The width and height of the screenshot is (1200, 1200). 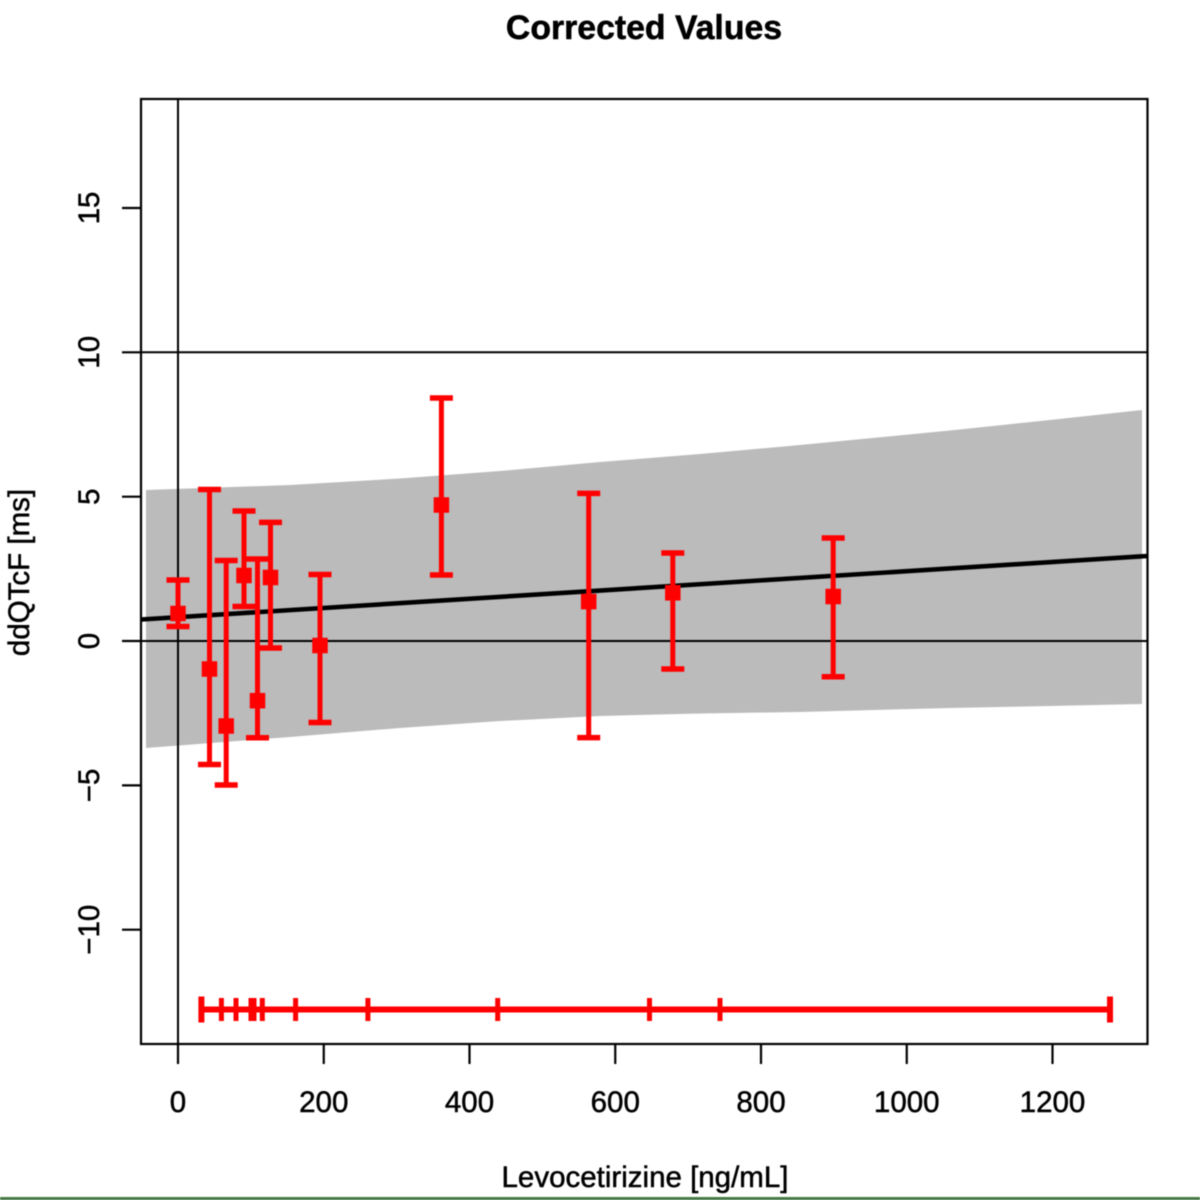 What do you see at coordinates (89, 786) in the screenshot?
I see `svg-text: −5` at bounding box center [89, 786].